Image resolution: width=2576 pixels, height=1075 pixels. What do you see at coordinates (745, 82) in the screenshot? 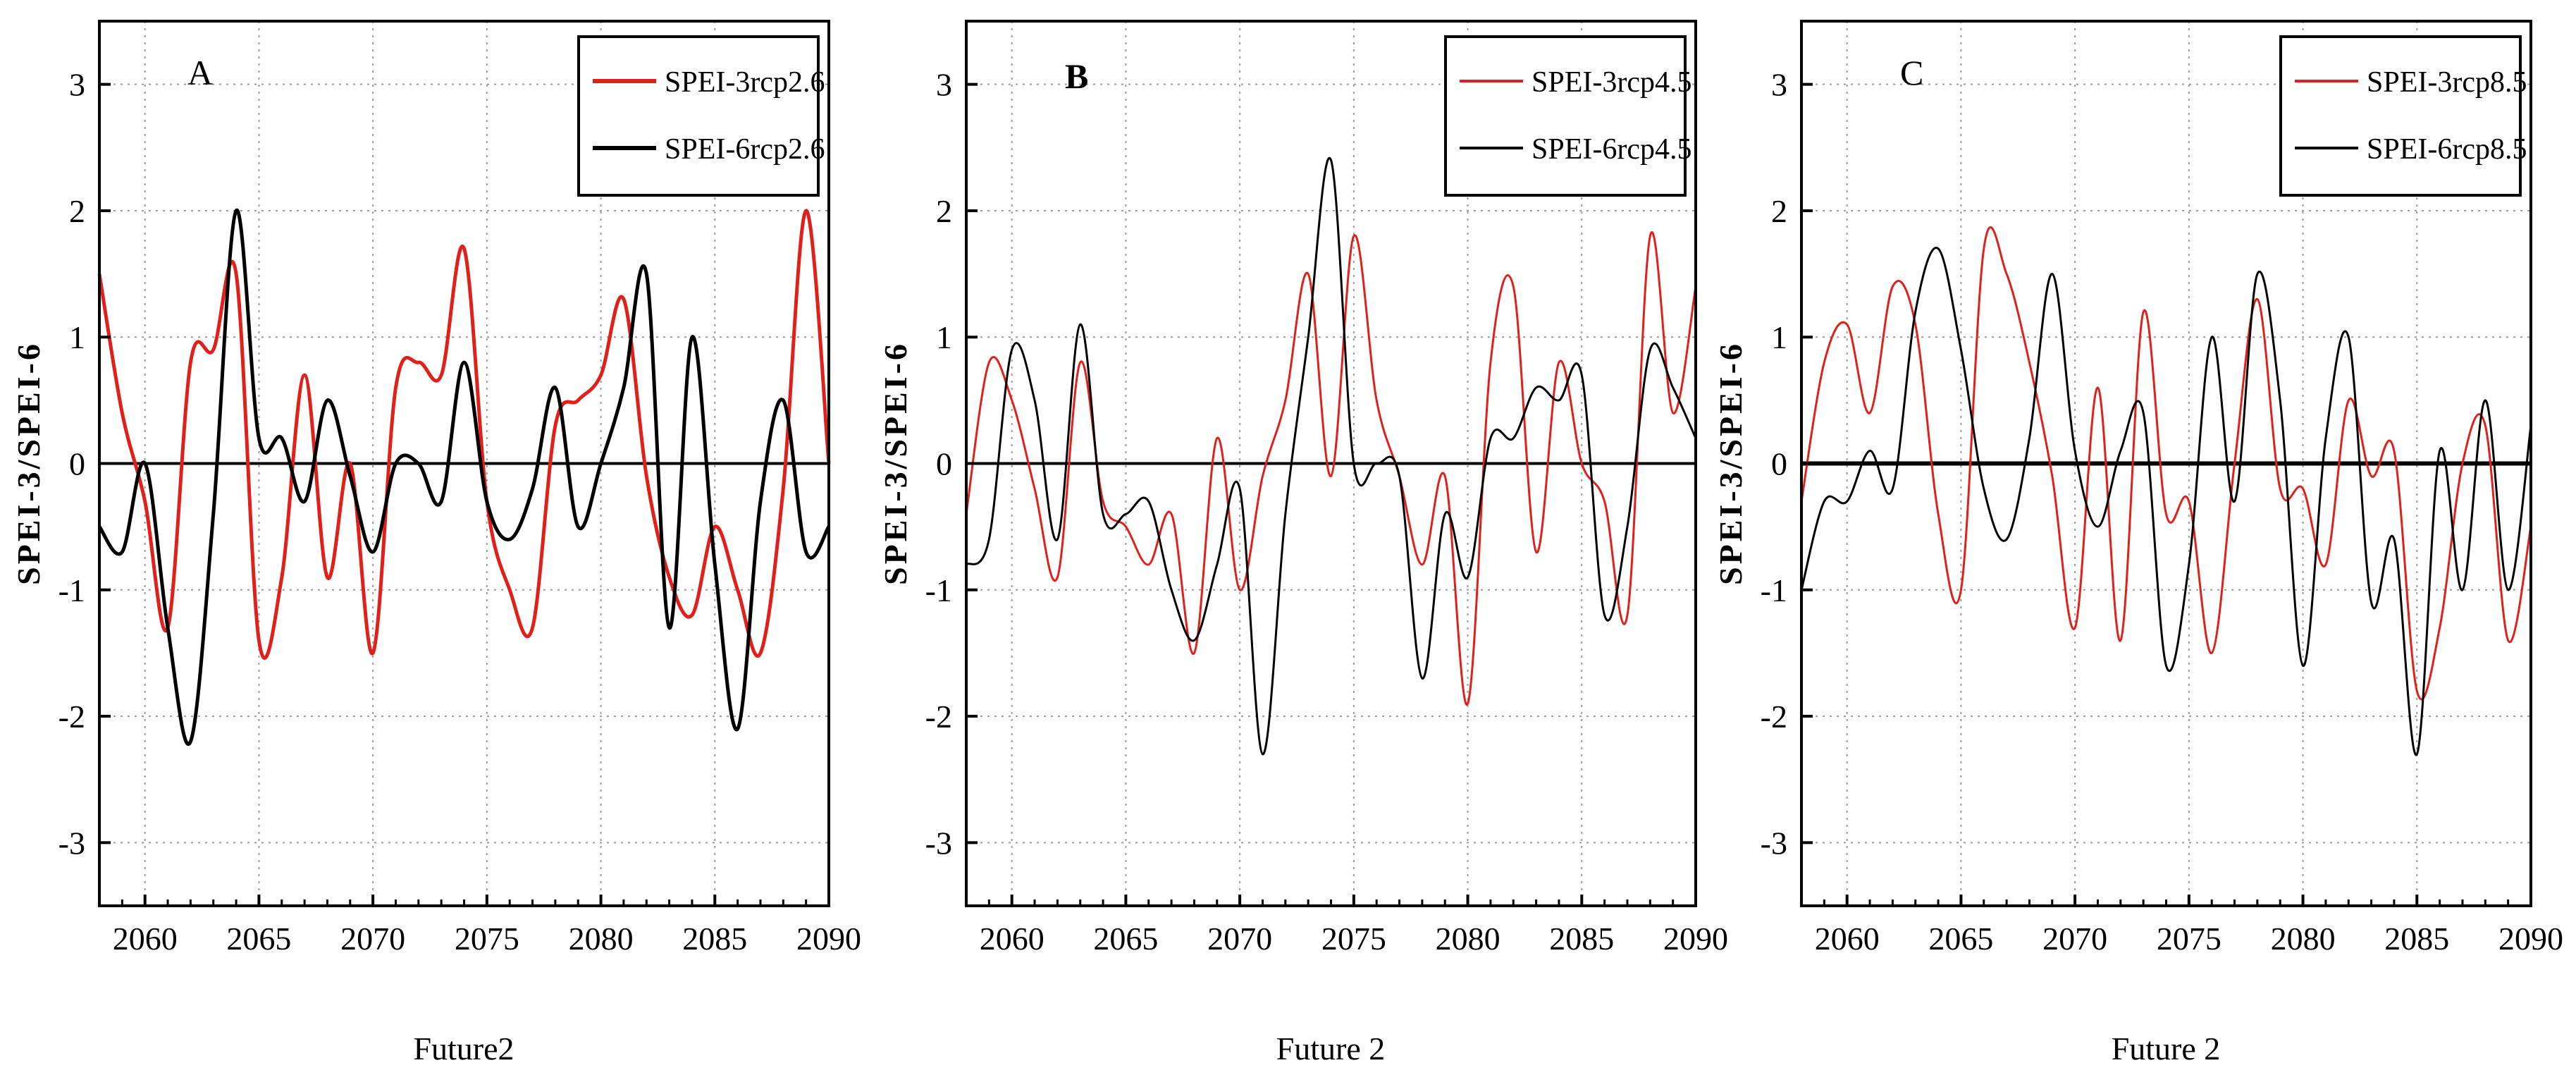
I see `legend-label-spei3-rcp26: SPEI-3rcp2.6` at bounding box center [745, 82].